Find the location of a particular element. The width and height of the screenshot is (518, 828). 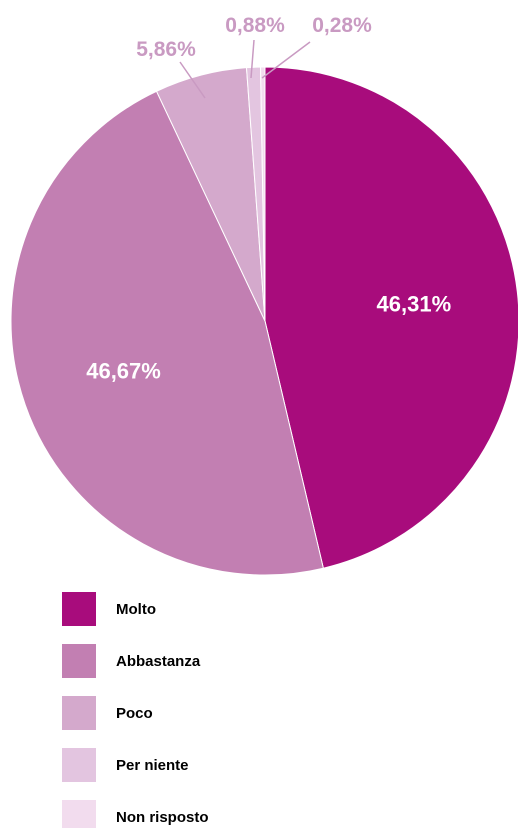

legend-label-poco: Poco is located at coordinates (134, 713).